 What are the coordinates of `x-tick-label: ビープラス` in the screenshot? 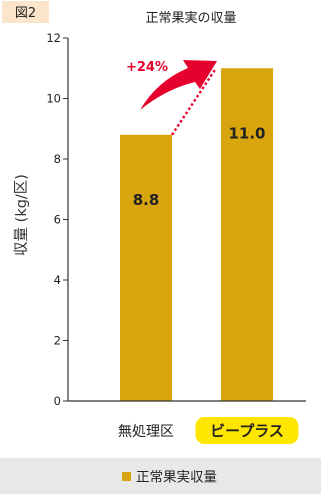 It's located at (247, 431).